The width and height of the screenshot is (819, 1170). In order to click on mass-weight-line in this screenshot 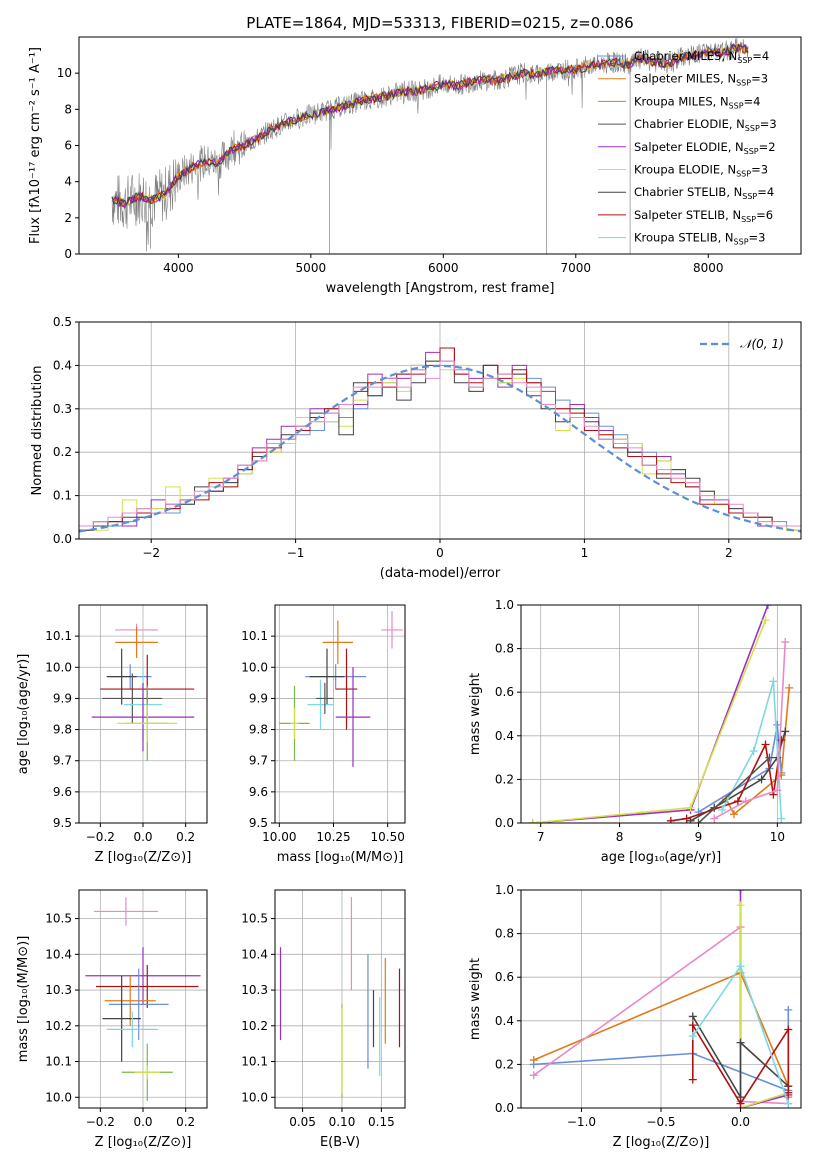, I will do `click(749, 731)`.